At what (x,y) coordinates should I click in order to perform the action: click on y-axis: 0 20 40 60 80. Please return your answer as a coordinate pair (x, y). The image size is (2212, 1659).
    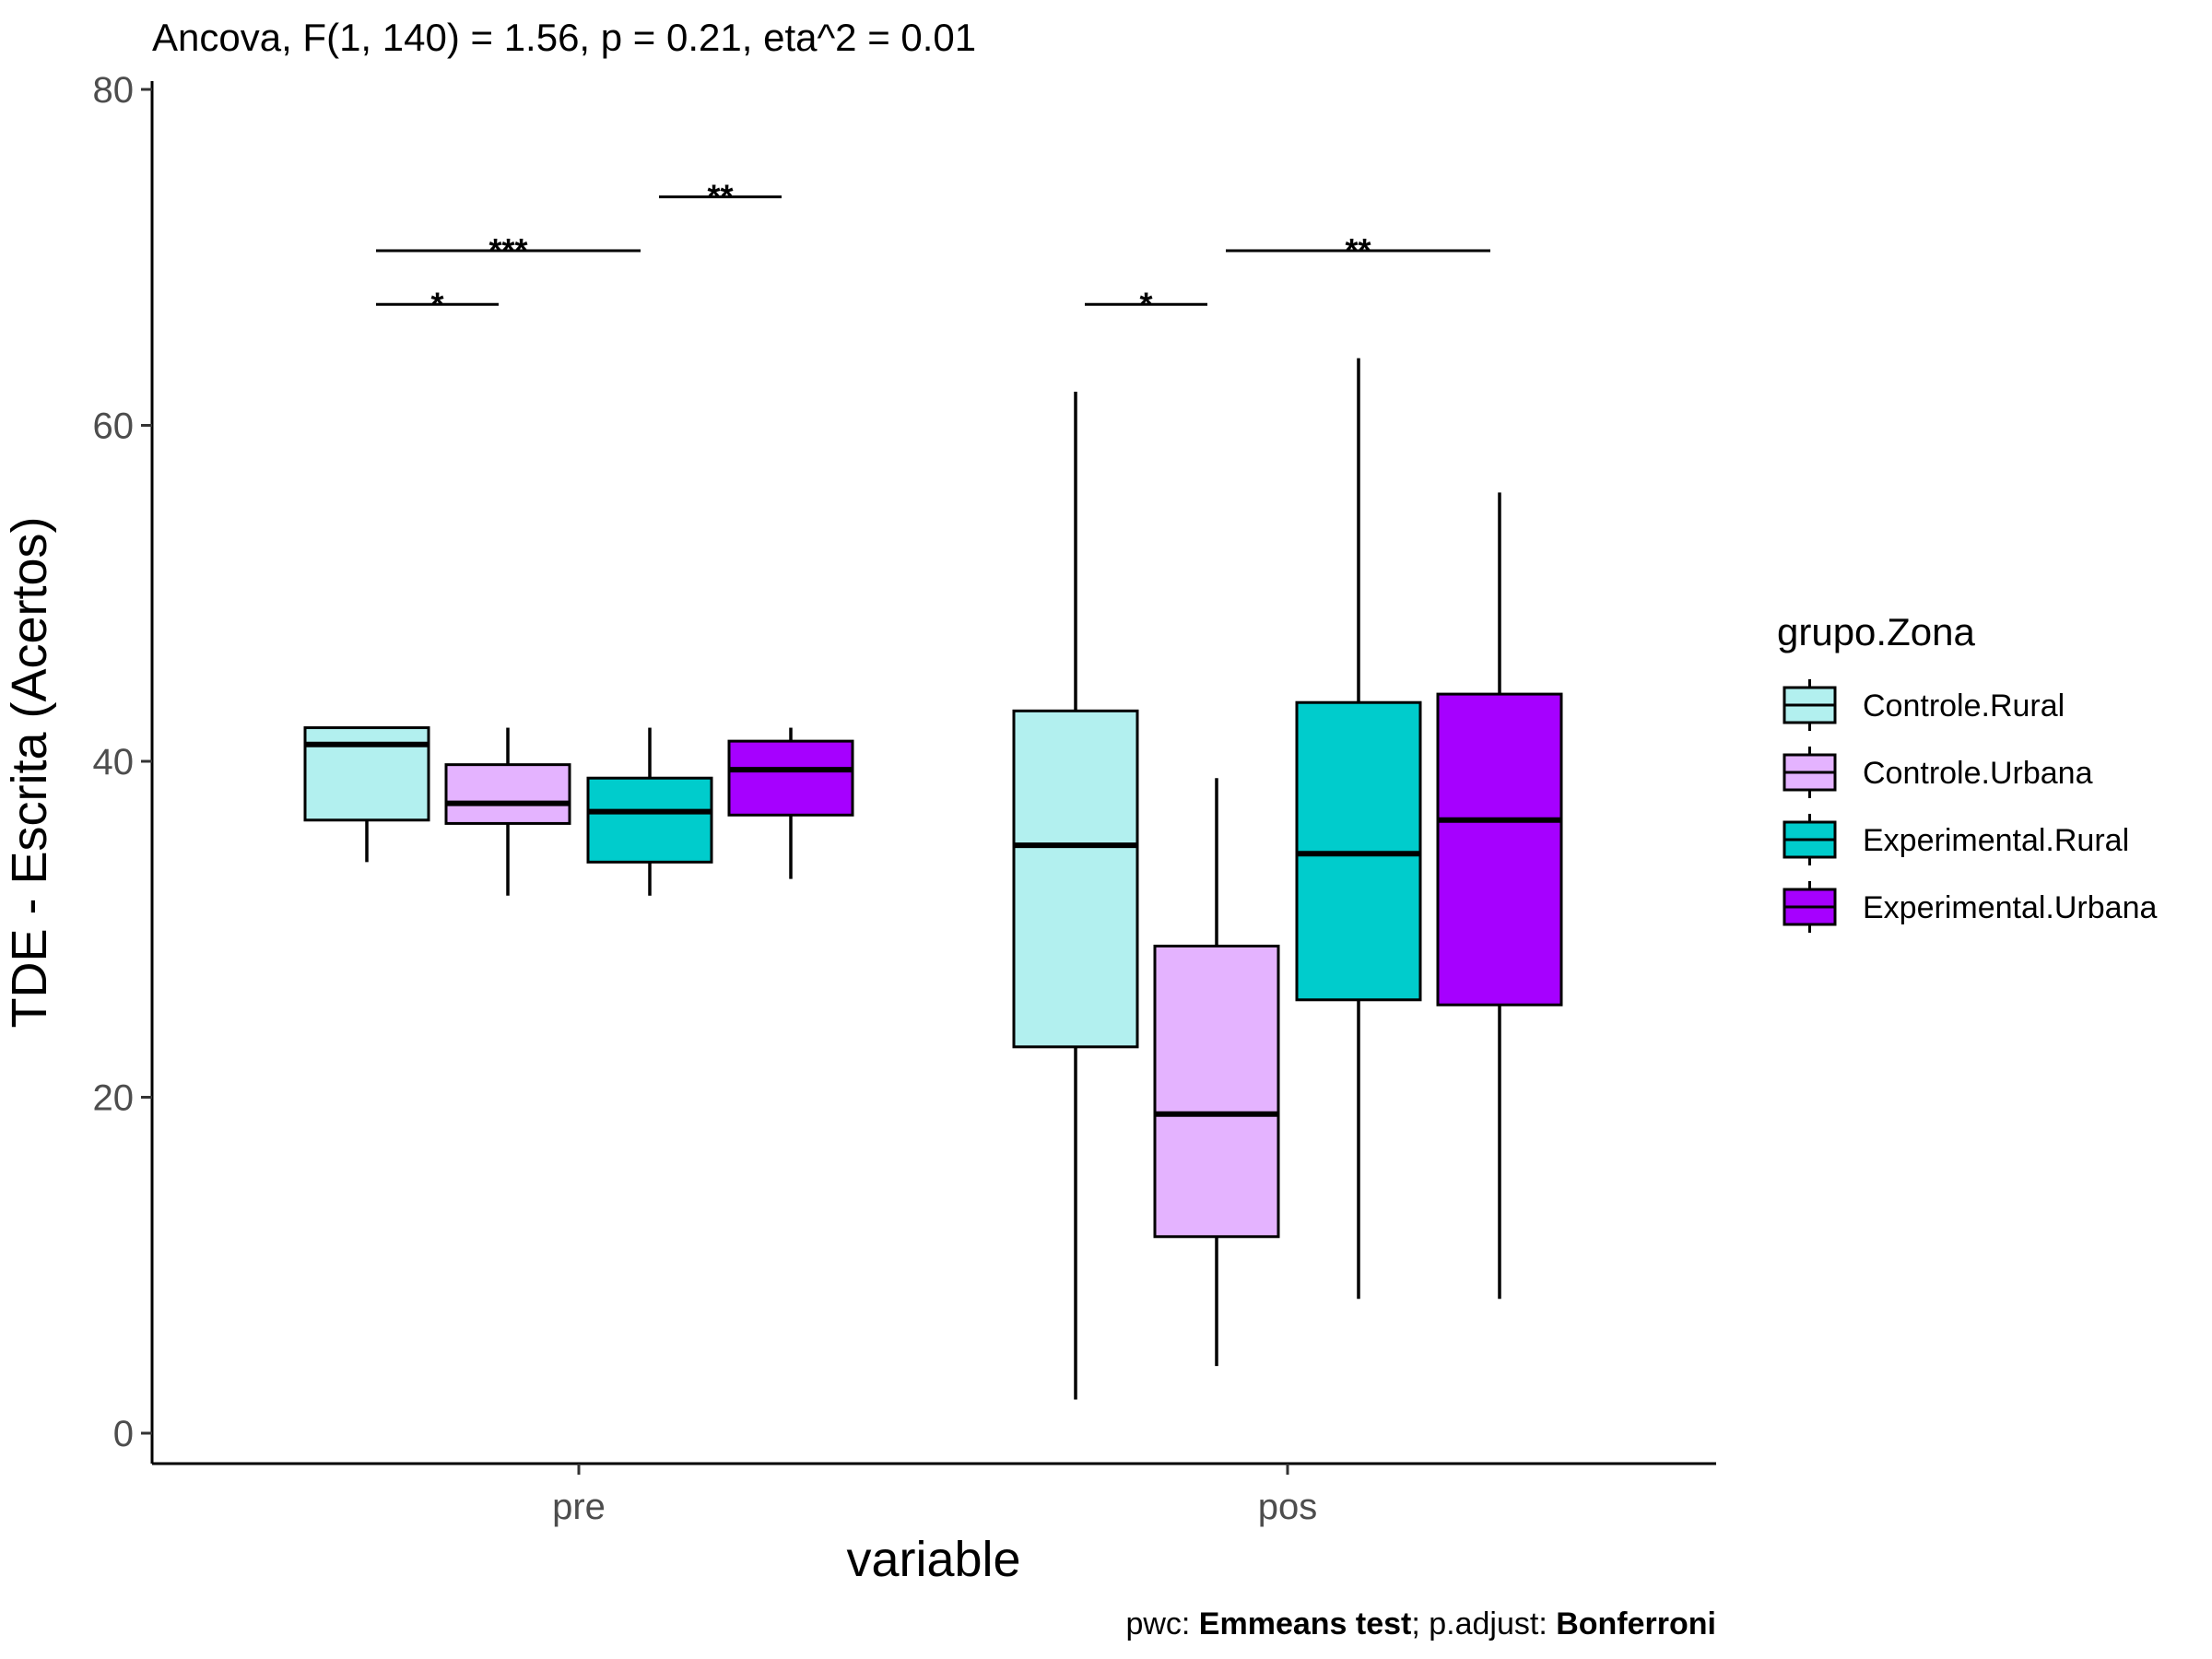
    Looking at the image, I should click on (123, 767).